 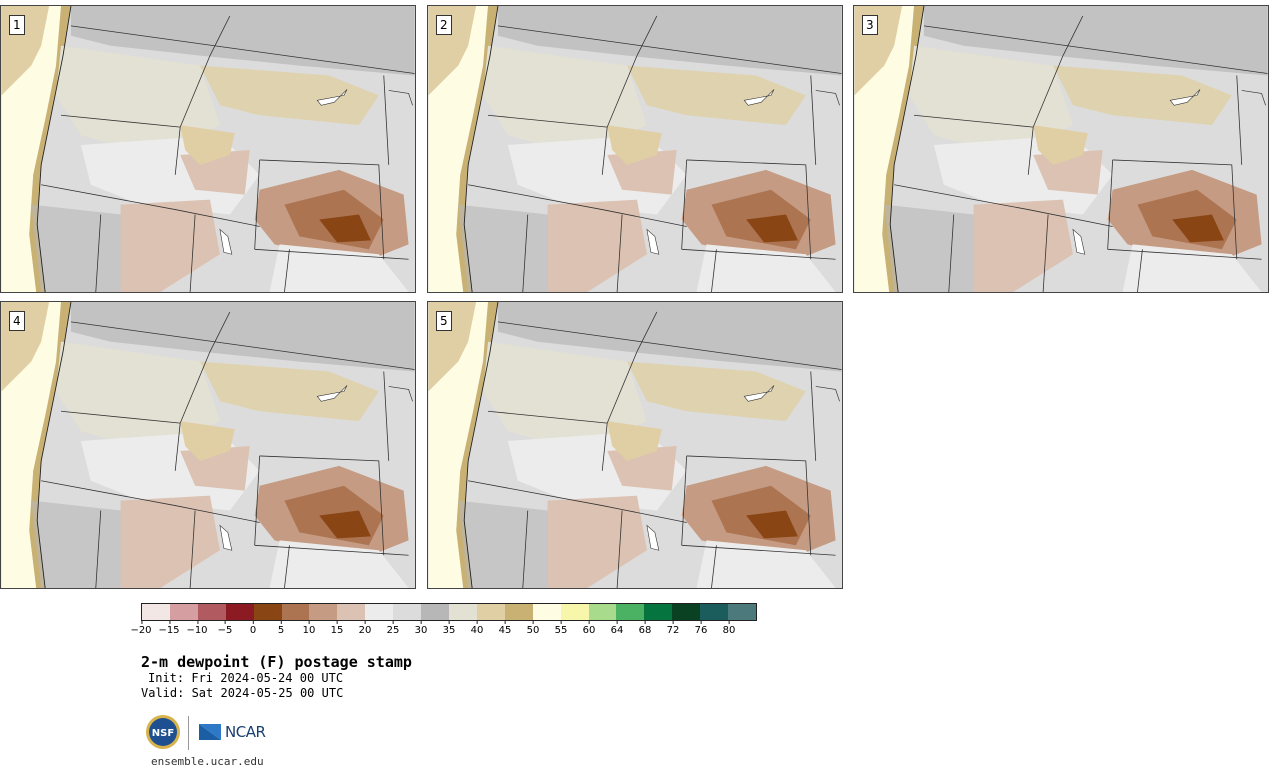 I want to click on site-url: ensemble.ucar.edu, so click(x=207, y=761).